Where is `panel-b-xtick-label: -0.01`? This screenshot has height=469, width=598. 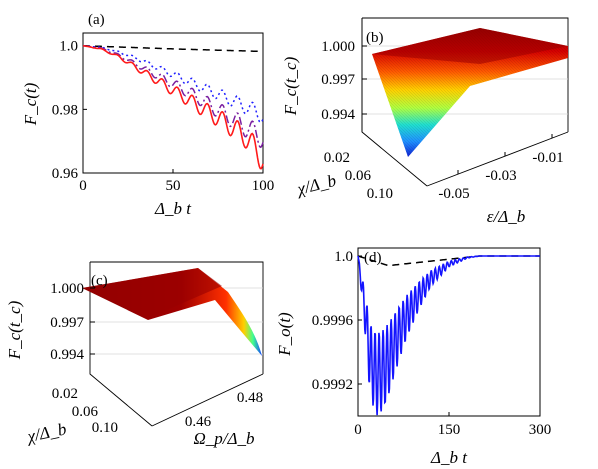 panel-b-xtick-label: -0.01 is located at coordinates (547, 158).